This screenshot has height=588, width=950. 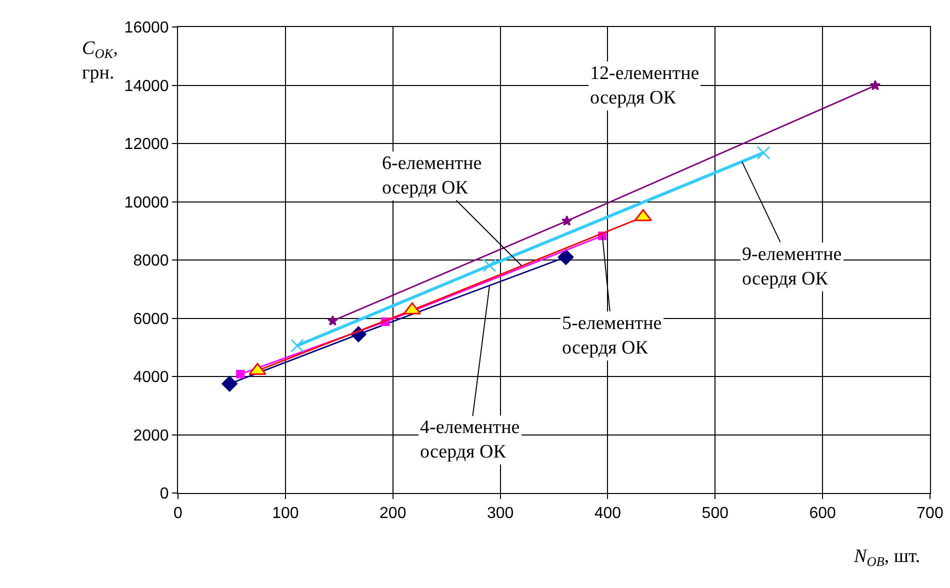 I want to click on y-tick-label: 2000, so click(x=151, y=435).